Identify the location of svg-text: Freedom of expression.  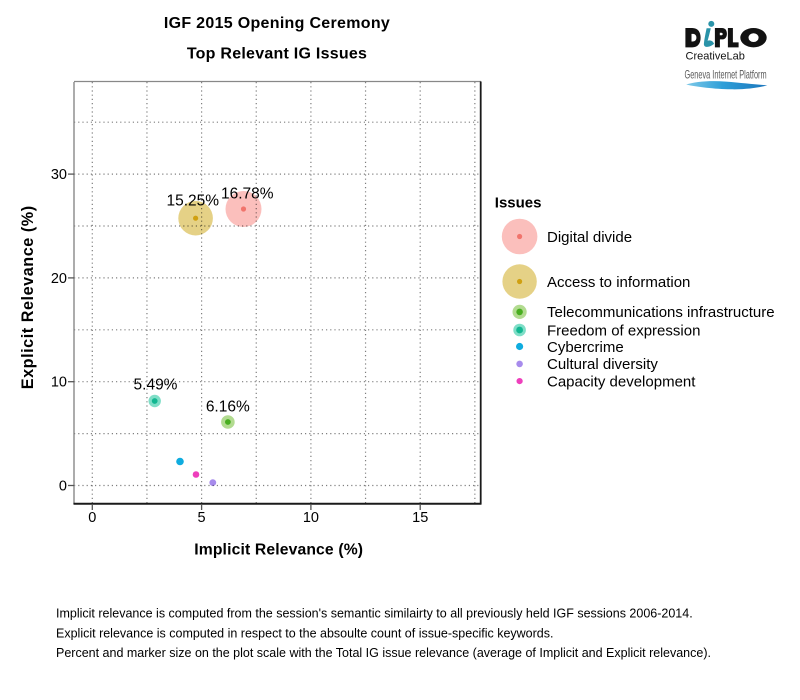
(623, 330).